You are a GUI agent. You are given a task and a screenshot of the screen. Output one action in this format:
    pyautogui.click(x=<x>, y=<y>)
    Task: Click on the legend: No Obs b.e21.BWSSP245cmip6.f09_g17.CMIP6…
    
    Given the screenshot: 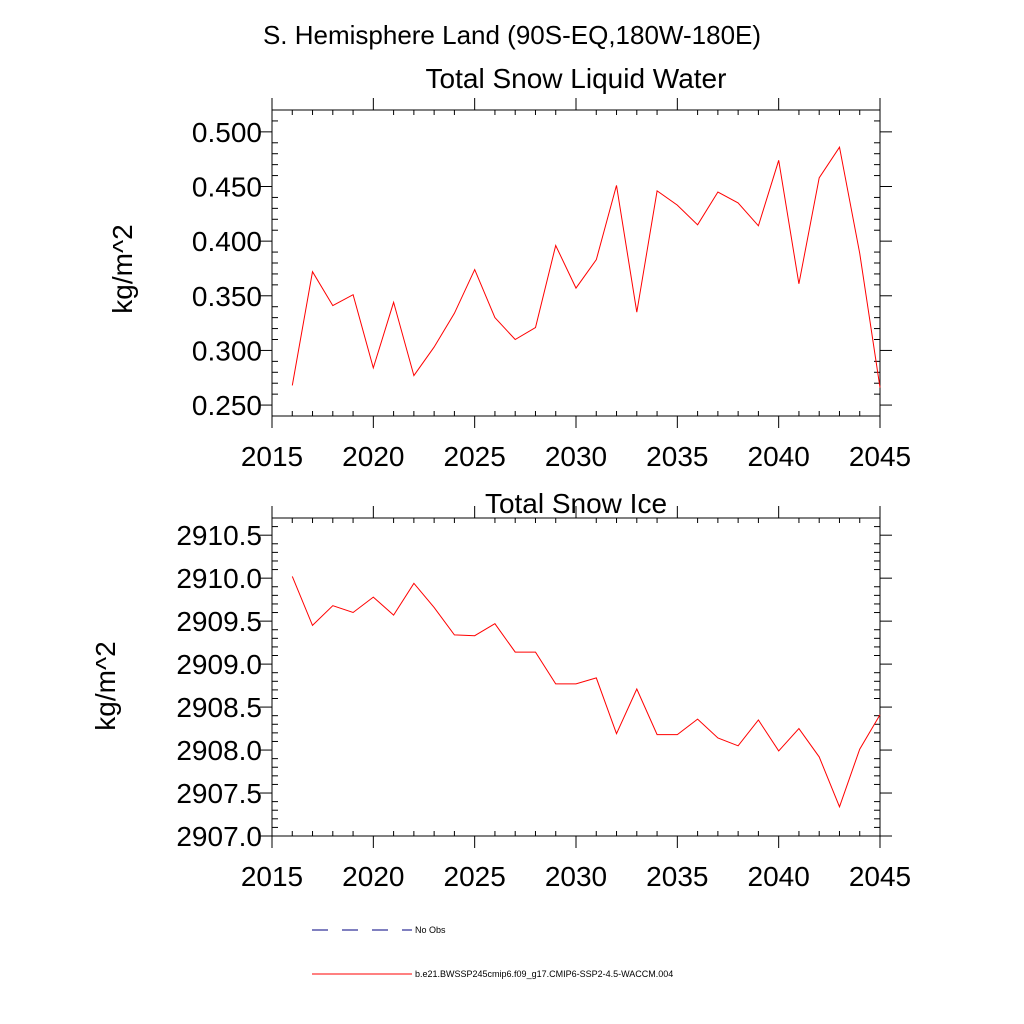 What is the action you would take?
    pyautogui.click(x=492, y=952)
    